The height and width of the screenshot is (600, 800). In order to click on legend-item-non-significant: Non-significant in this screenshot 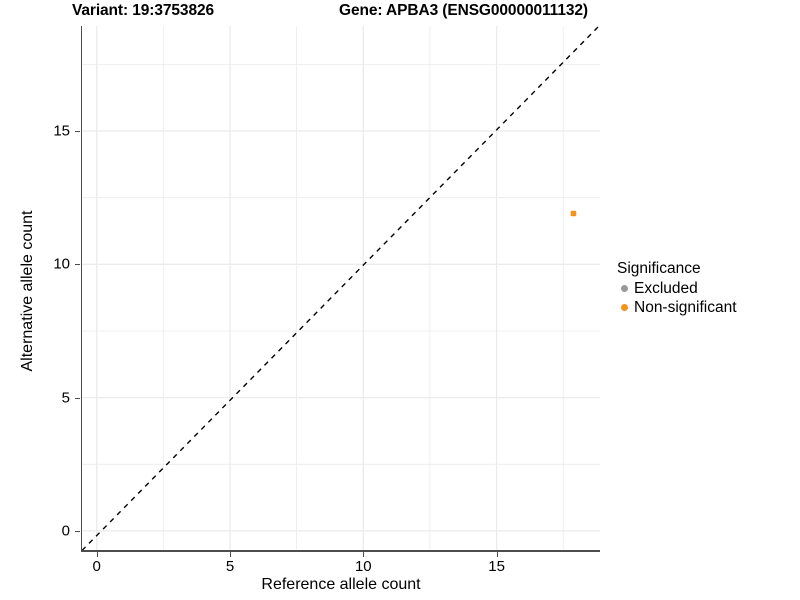, I will do `click(707, 307)`.